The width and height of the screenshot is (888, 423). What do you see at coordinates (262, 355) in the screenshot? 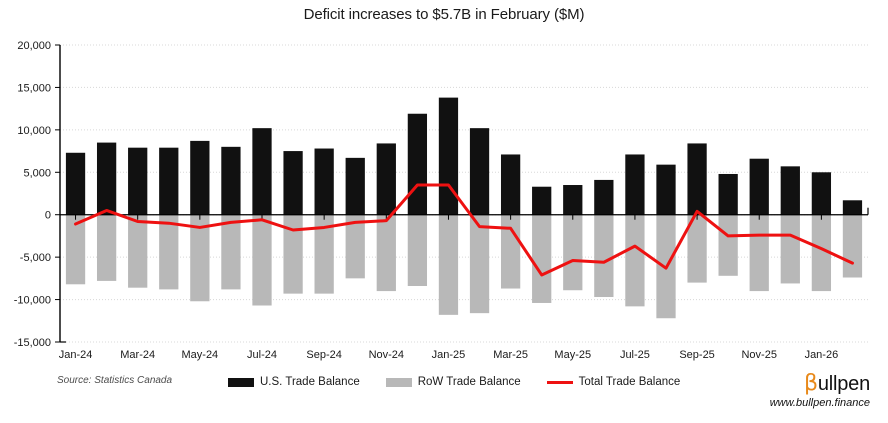
I see `svg-text: Jul-24` at bounding box center [262, 355].